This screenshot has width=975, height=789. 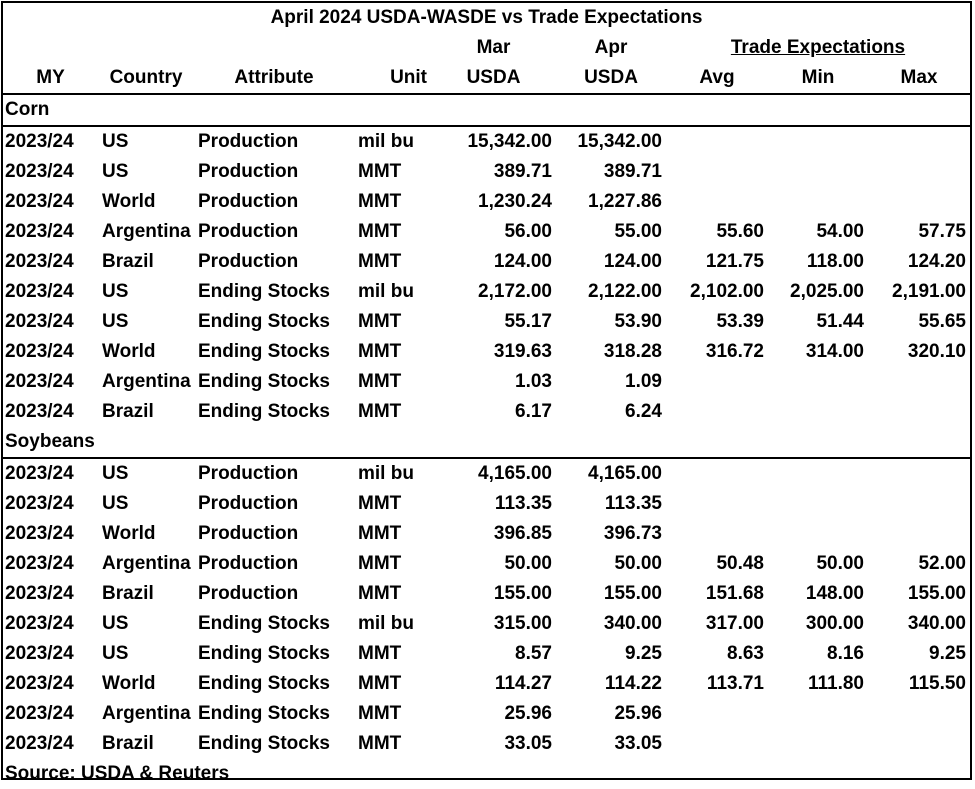 What do you see at coordinates (486, 382) in the screenshot?
I see `data-row: 2023/24 Argentina Ending Stocks MMT 1.03 1.09` at bounding box center [486, 382].